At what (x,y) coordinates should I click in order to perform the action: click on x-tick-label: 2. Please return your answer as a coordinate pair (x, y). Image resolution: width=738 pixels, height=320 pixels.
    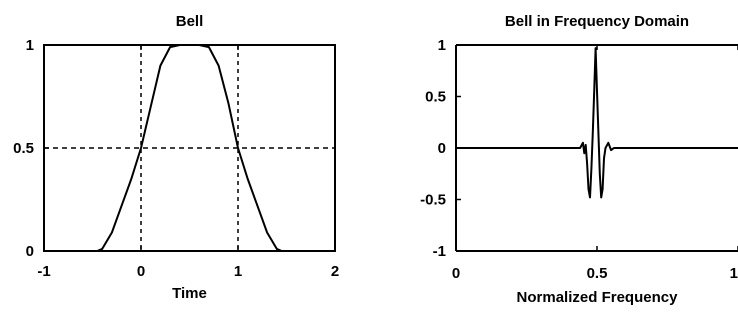
    Looking at the image, I should click on (335, 271).